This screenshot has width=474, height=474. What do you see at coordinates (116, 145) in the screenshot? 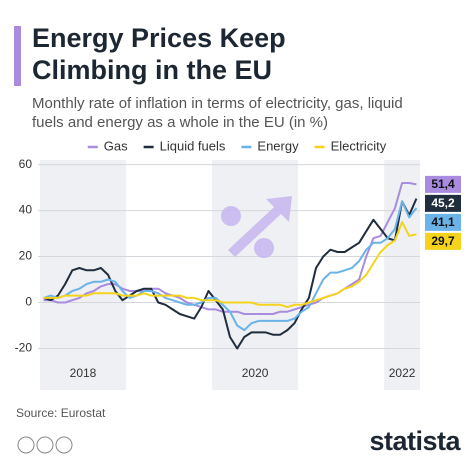
I see `legend-label: Gas` at bounding box center [116, 145].